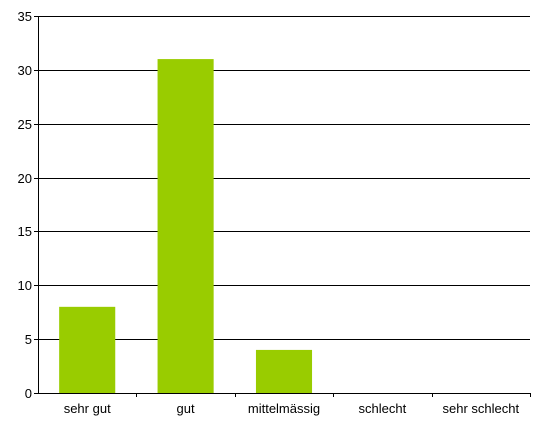  Describe the element at coordinates (87, 408) in the screenshot. I see `x-tick-label: sehr gut` at that location.